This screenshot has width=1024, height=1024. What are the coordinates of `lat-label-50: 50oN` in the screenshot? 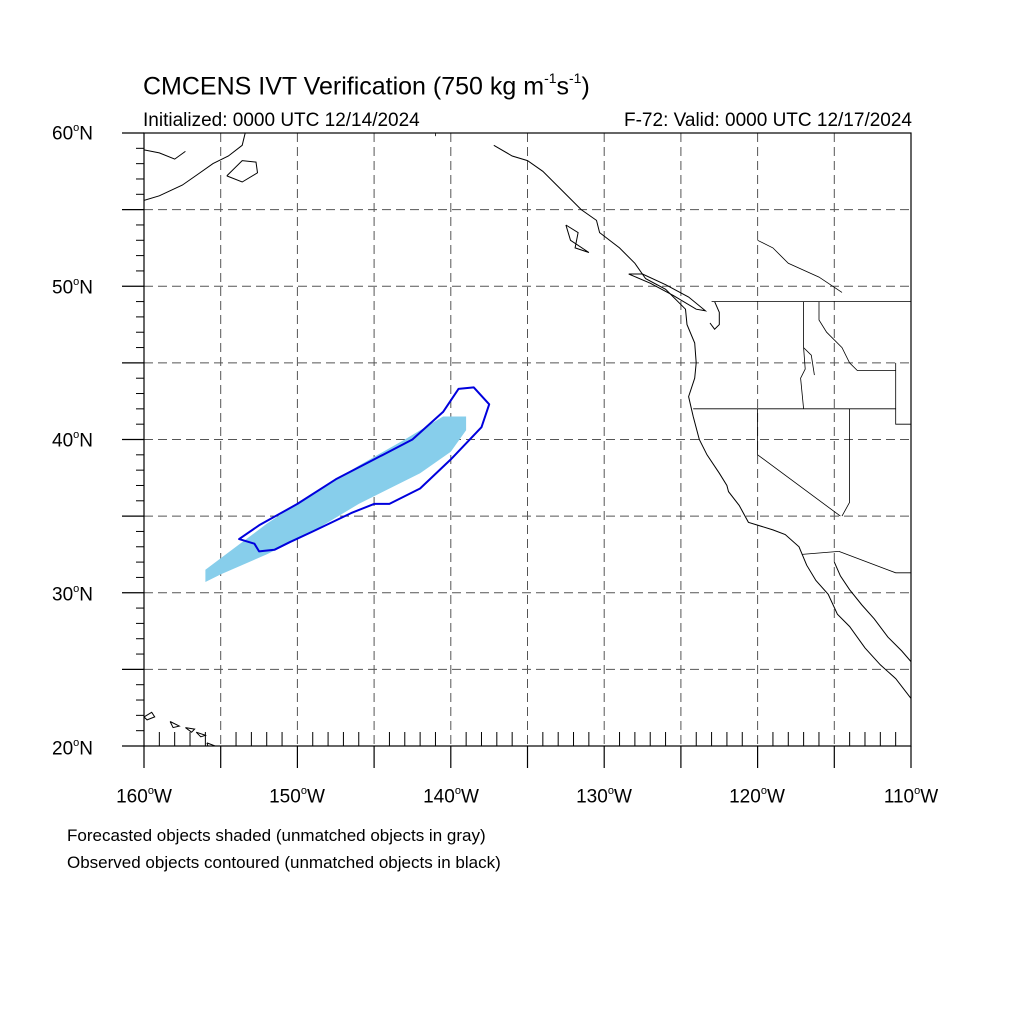 It's located at (72, 287).